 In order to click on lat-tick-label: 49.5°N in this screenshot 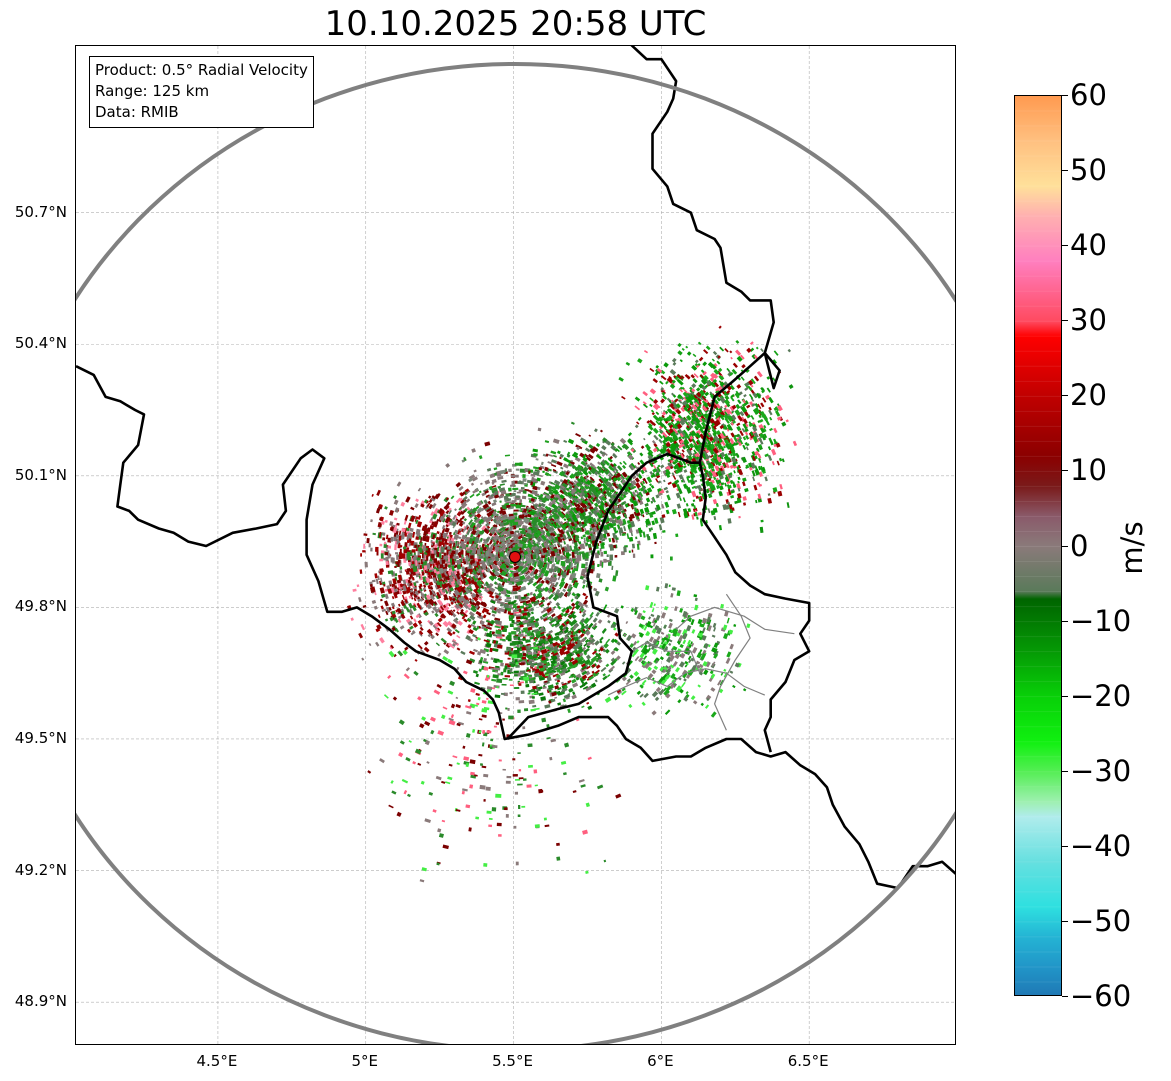, I will do `click(40, 737)`.